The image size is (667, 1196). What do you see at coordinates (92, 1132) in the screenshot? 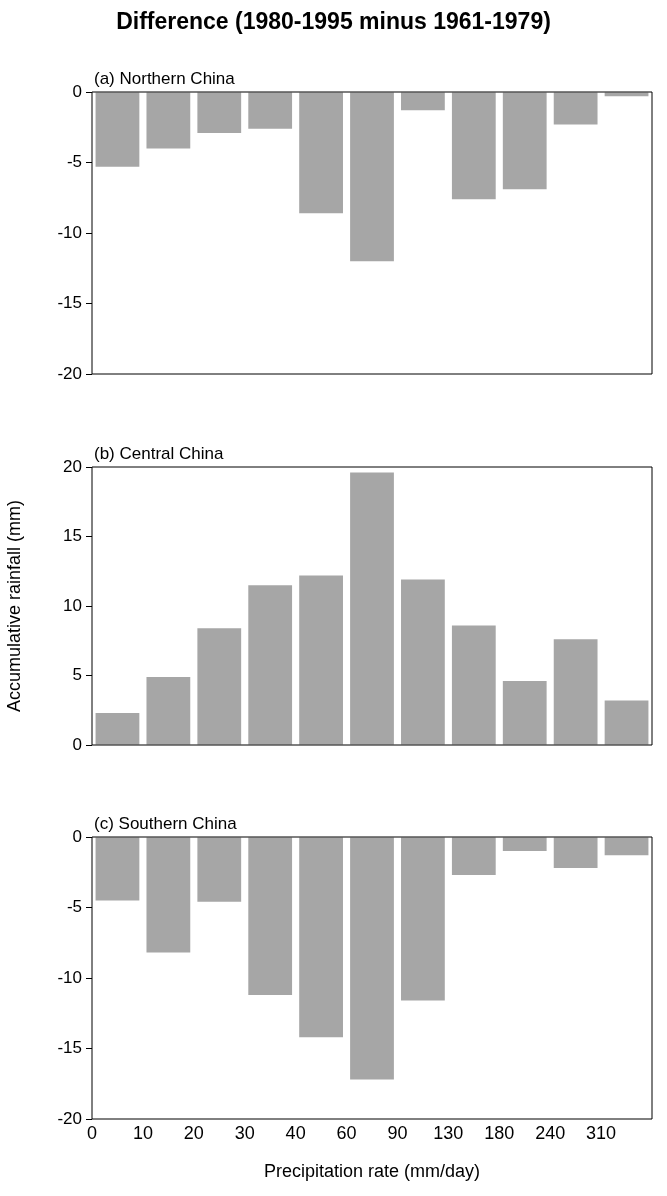
I see `x-tick-label: 0` at bounding box center [92, 1132].